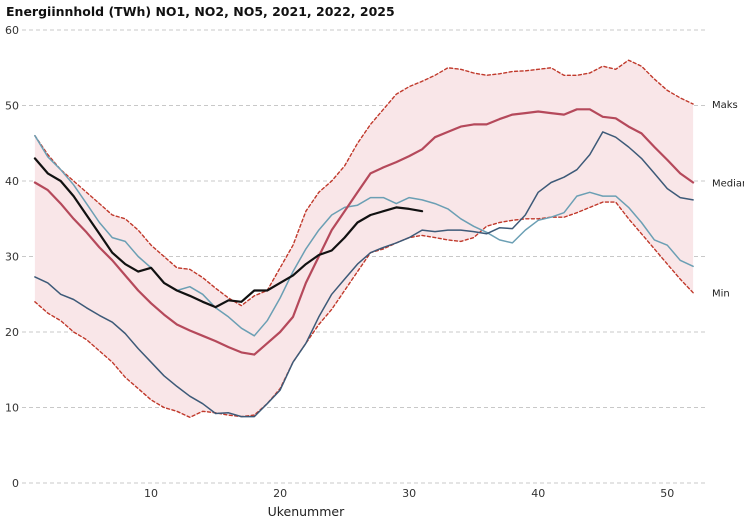 This screenshot has height=521, width=744. What do you see at coordinates (151, 493) in the screenshot?
I see `x-tick-10: 10` at bounding box center [151, 493].